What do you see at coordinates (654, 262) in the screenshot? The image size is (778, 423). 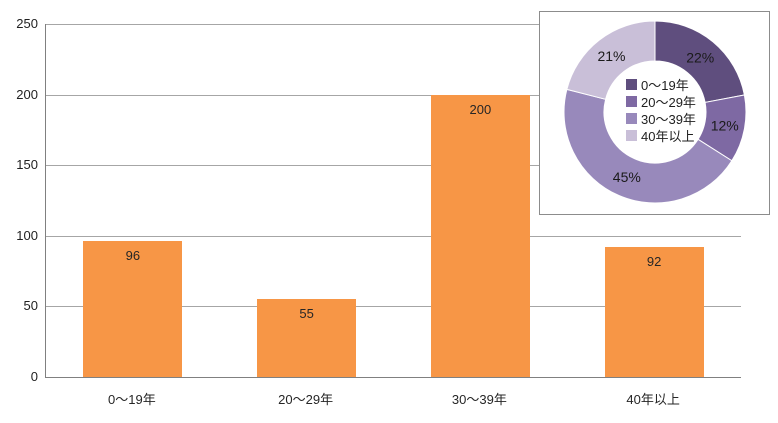 I see `bar-data-label: 92` at bounding box center [654, 262].